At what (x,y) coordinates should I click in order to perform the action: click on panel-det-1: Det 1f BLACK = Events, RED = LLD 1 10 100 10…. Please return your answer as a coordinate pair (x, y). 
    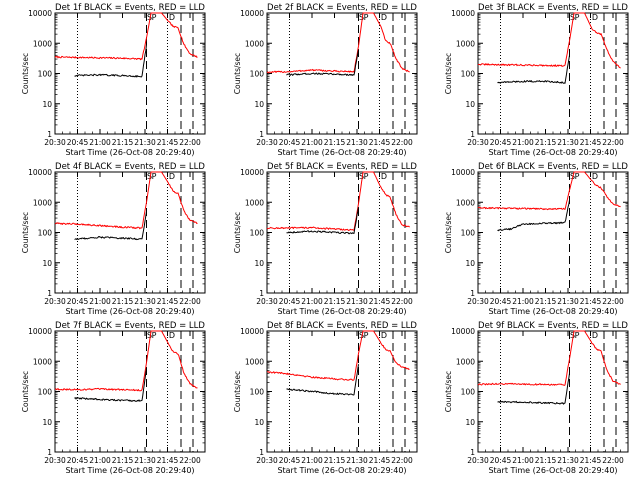
    Looking at the image, I should click on (113, 80).